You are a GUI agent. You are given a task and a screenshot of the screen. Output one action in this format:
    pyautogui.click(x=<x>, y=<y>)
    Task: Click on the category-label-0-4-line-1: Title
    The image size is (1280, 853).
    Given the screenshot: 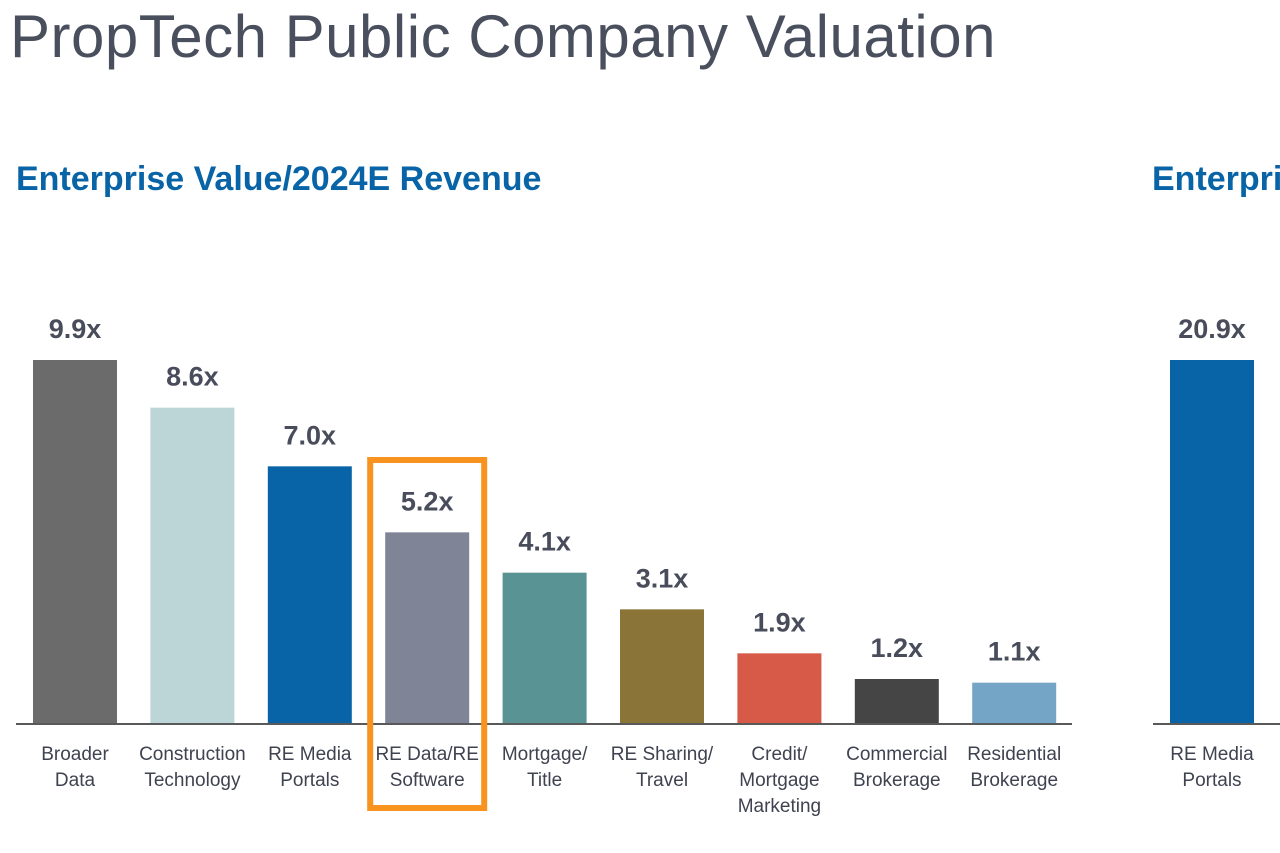 What is the action you would take?
    pyautogui.click(x=544, y=780)
    